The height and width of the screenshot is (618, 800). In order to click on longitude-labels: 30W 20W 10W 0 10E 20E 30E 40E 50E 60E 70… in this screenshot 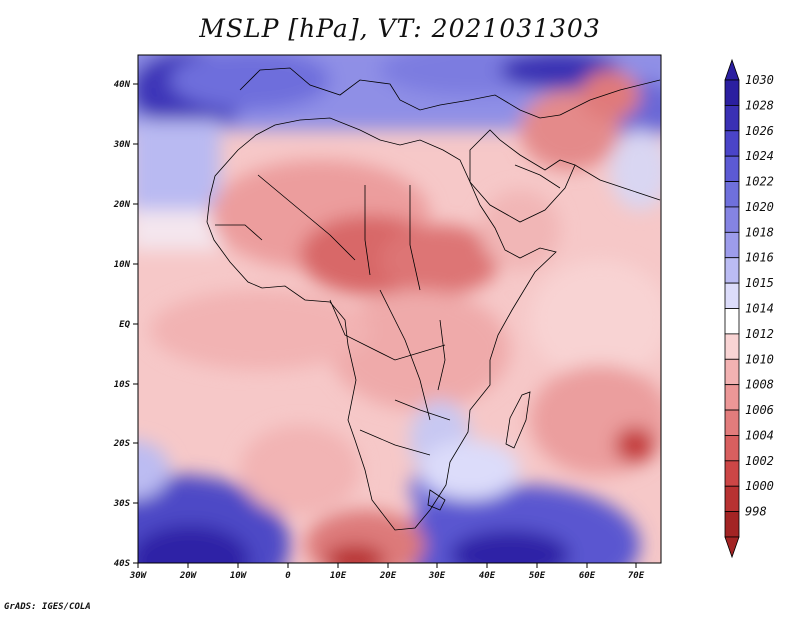, I will do `click(387, 576)`.